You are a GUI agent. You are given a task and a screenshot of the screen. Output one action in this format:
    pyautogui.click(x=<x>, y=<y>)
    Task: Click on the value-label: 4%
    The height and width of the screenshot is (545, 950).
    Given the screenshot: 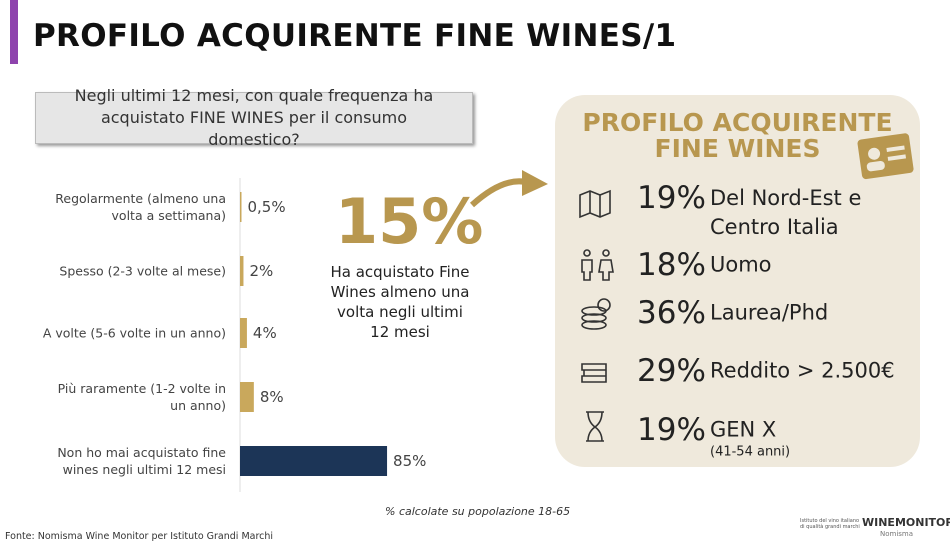 What is the action you would take?
    pyautogui.click(x=264, y=333)
    